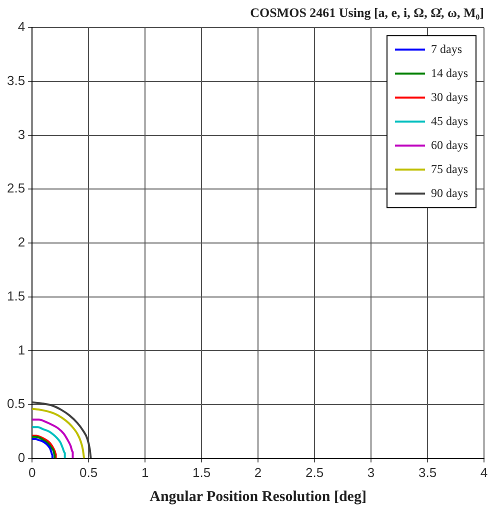 The image size is (498, 514). What do you see at coordinates (201, 472) in the screenshot?
I see `x-tick-label: 1.5` at bounding box center [201, 472].